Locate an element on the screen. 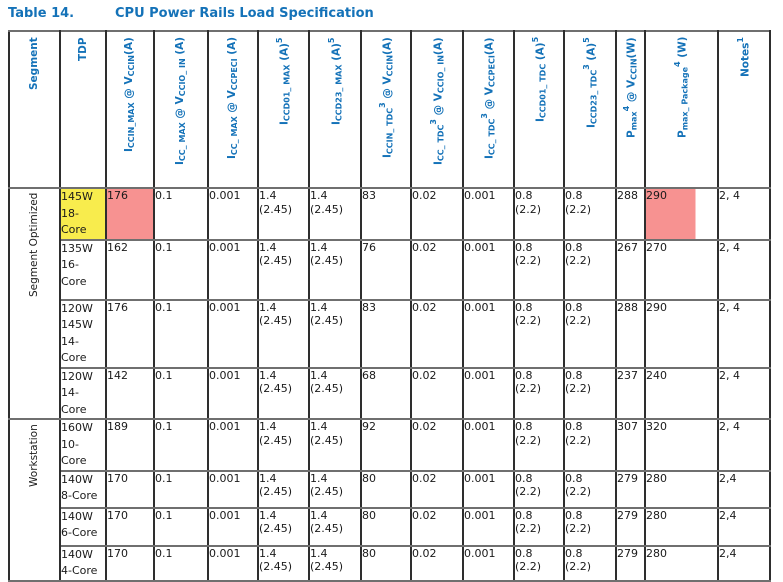  col-header-label: ICC_ MAX @ VCCIO_ IN (A) is located at coordinates (180, 108).